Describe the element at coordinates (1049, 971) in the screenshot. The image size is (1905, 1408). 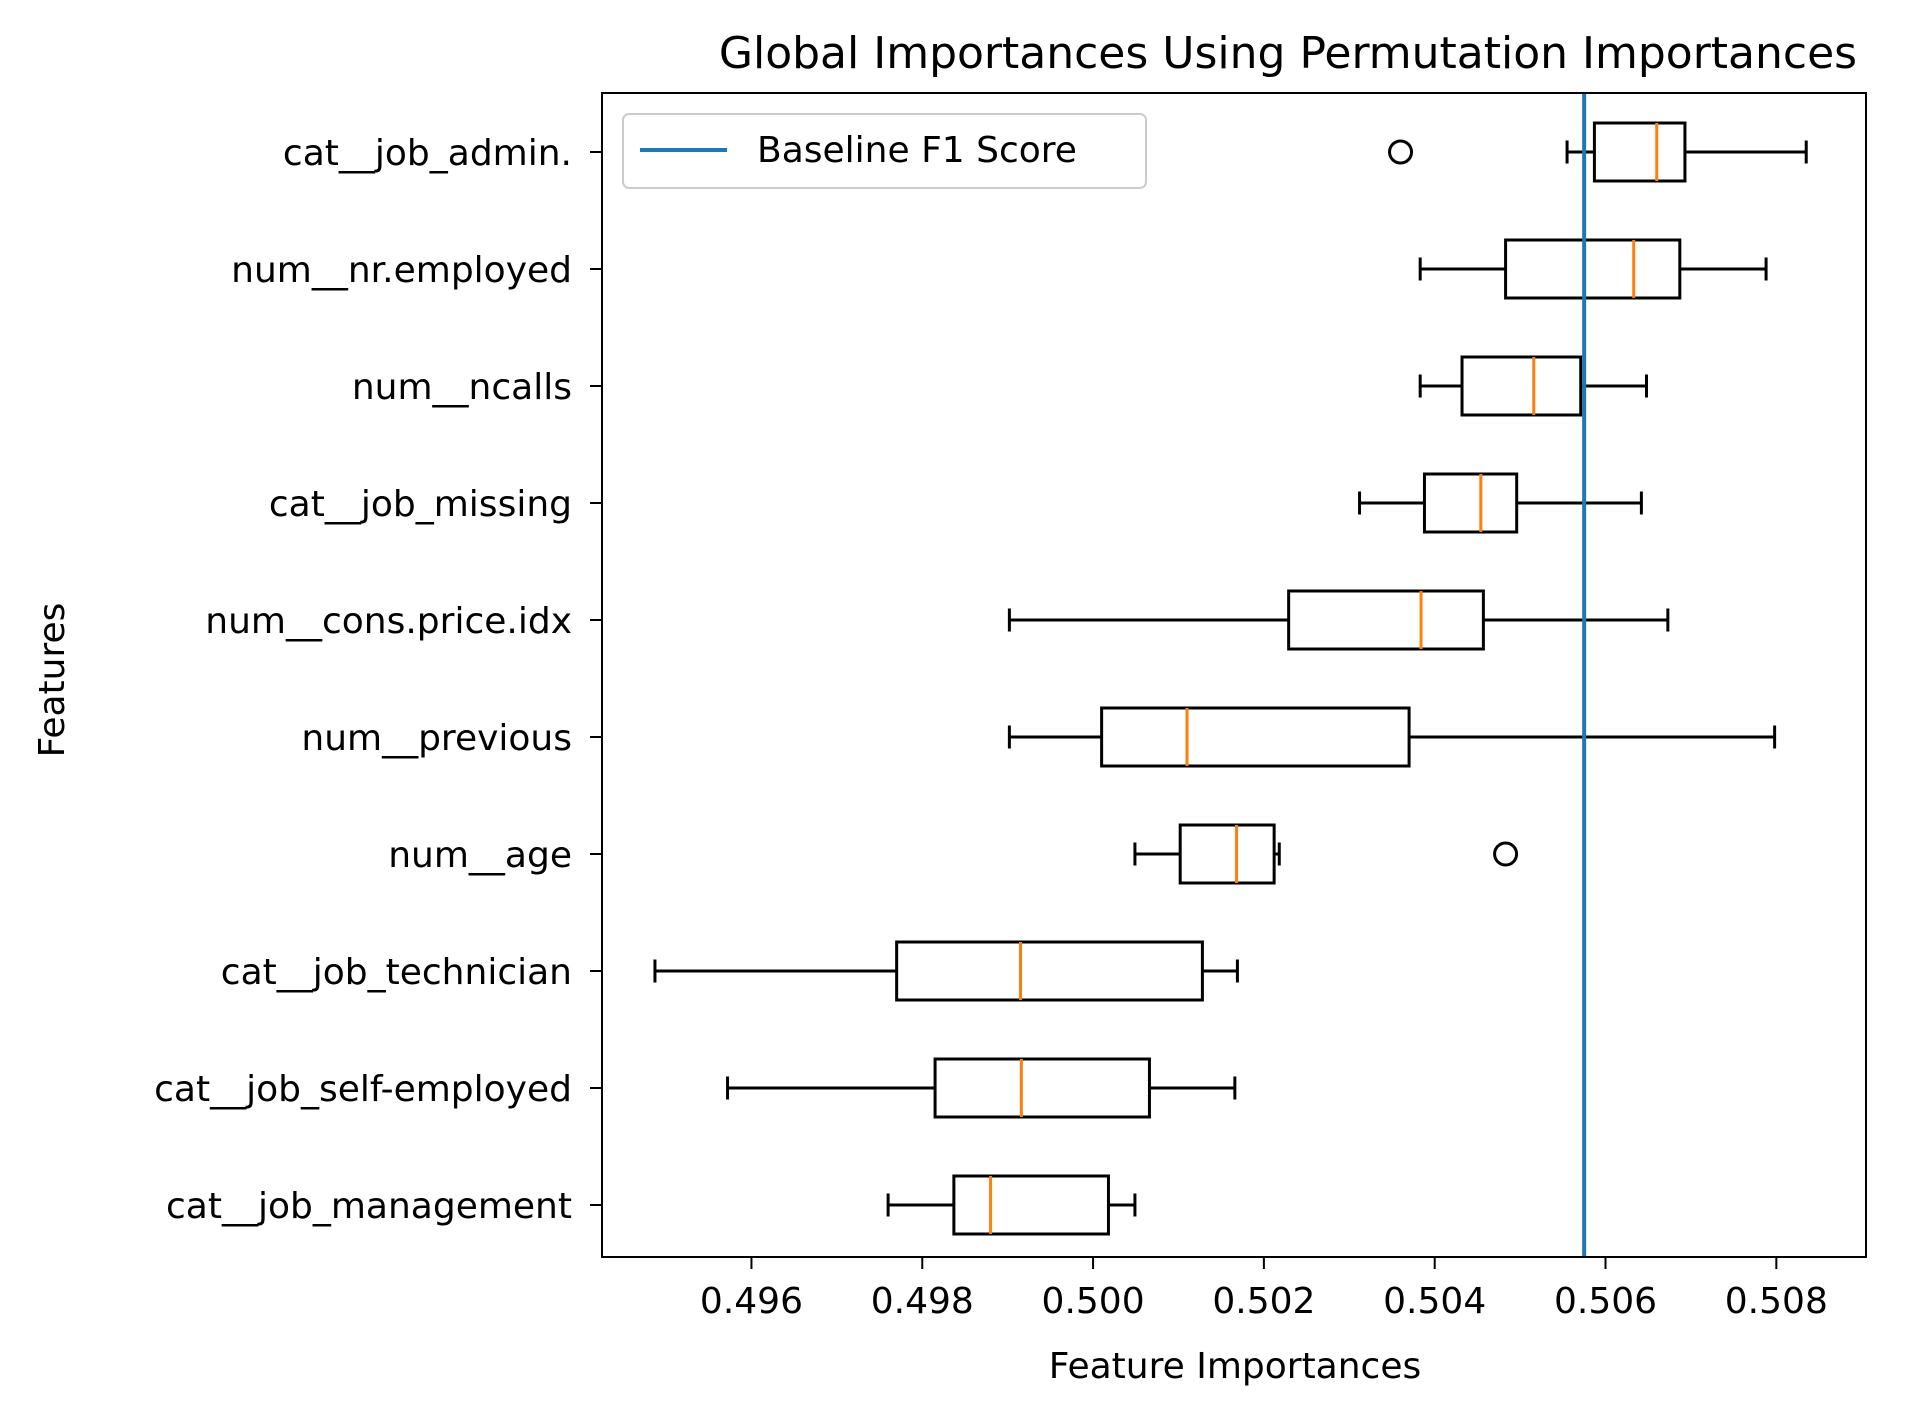
I see `box-cat-job-technician` at that location.